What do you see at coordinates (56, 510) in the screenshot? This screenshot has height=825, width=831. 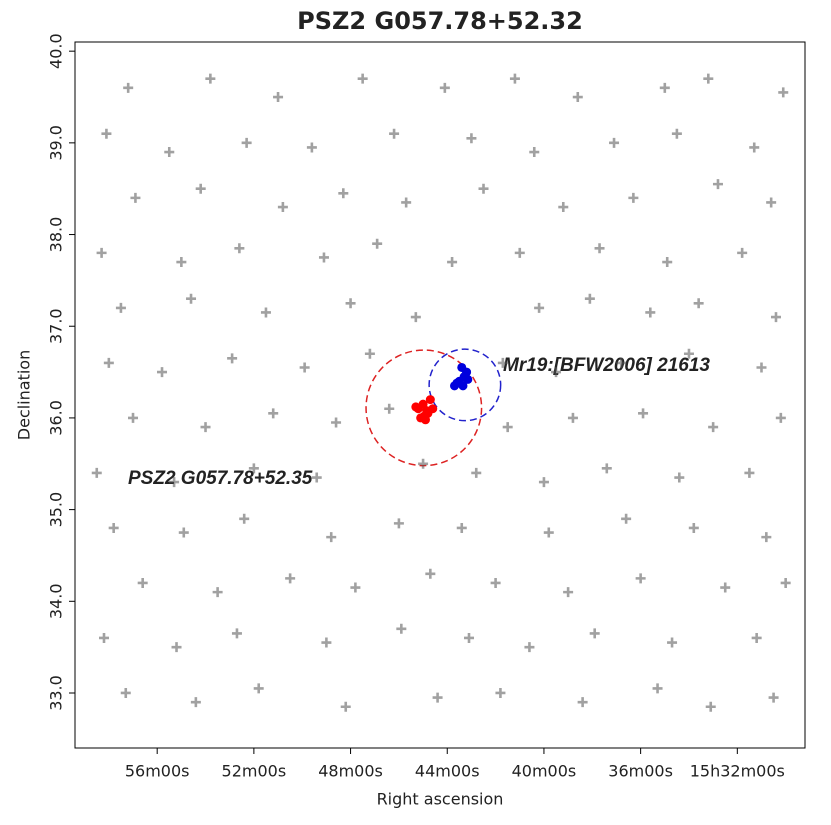 I see `y-tick-label: 35.0` at bounding box center [56, 510].